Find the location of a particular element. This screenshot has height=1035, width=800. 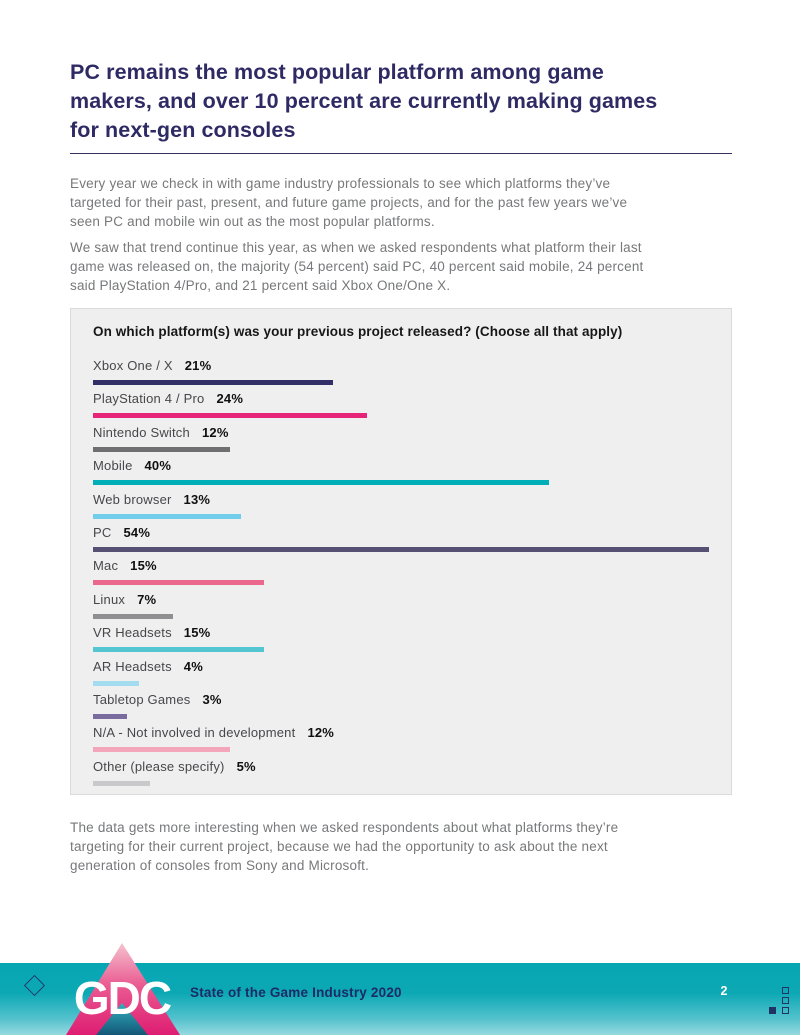

logo-text: GDC is located at coordinates (122, 998).